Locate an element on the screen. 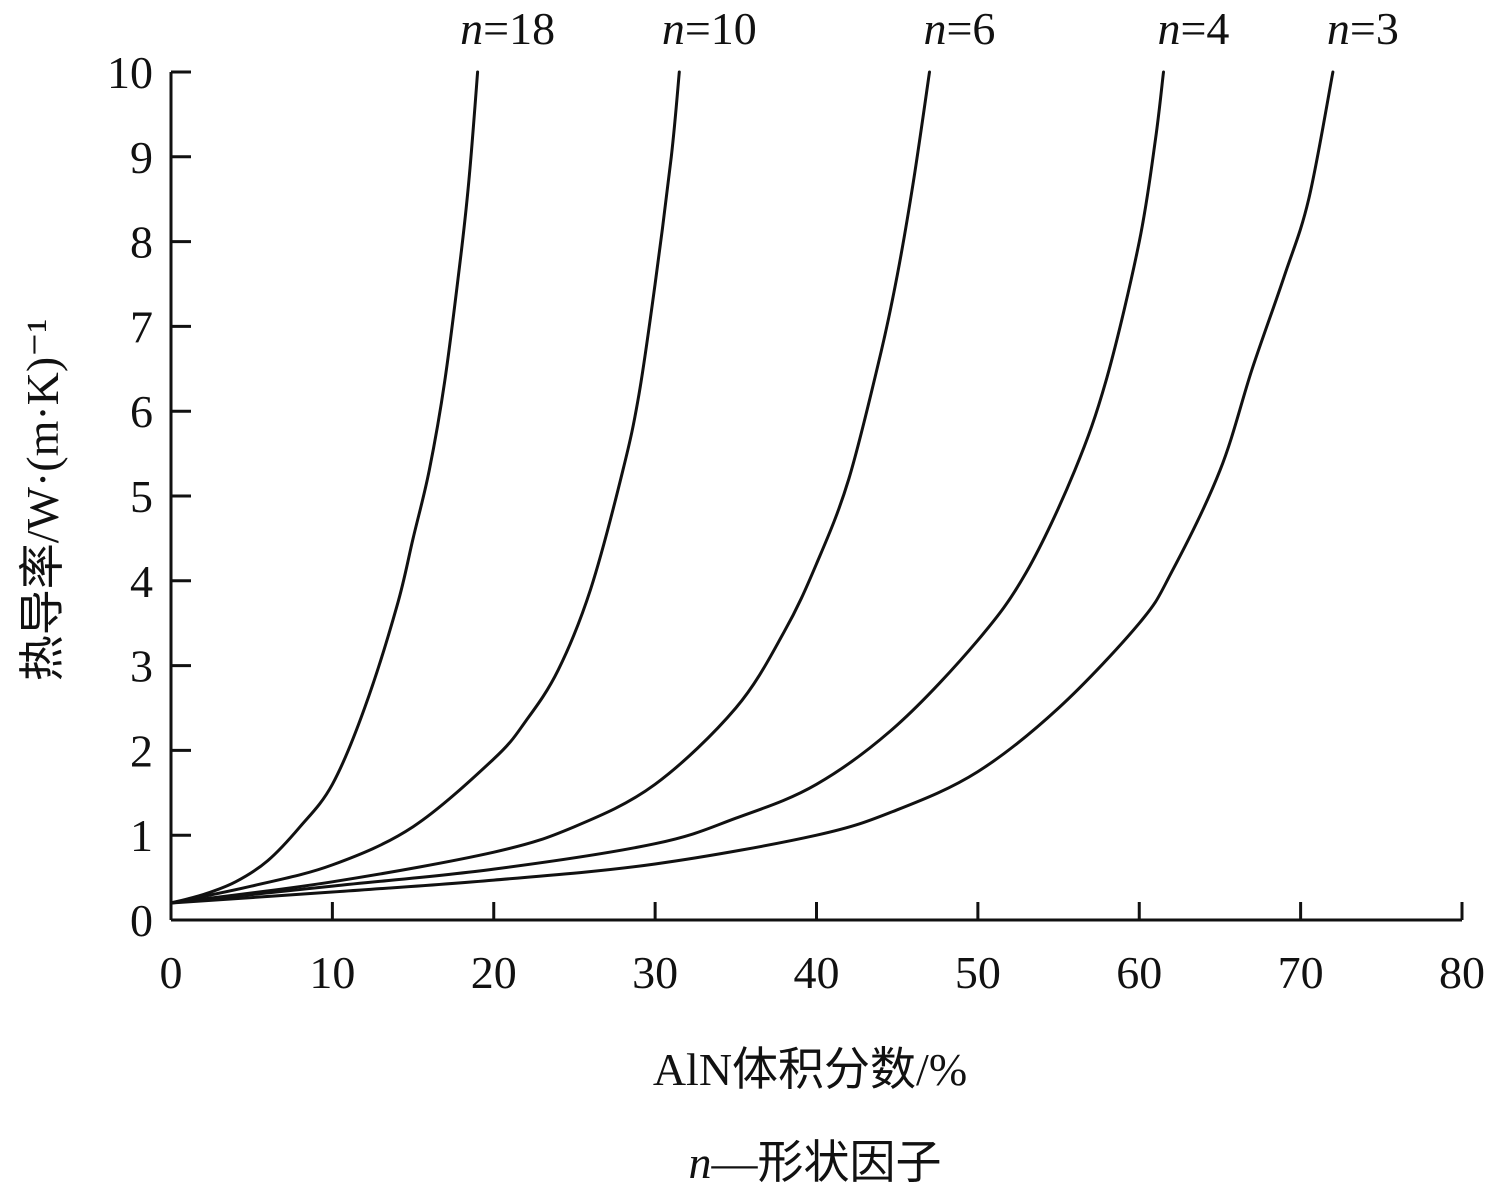  series-line-n=18 is located at coordinates (324, 487).